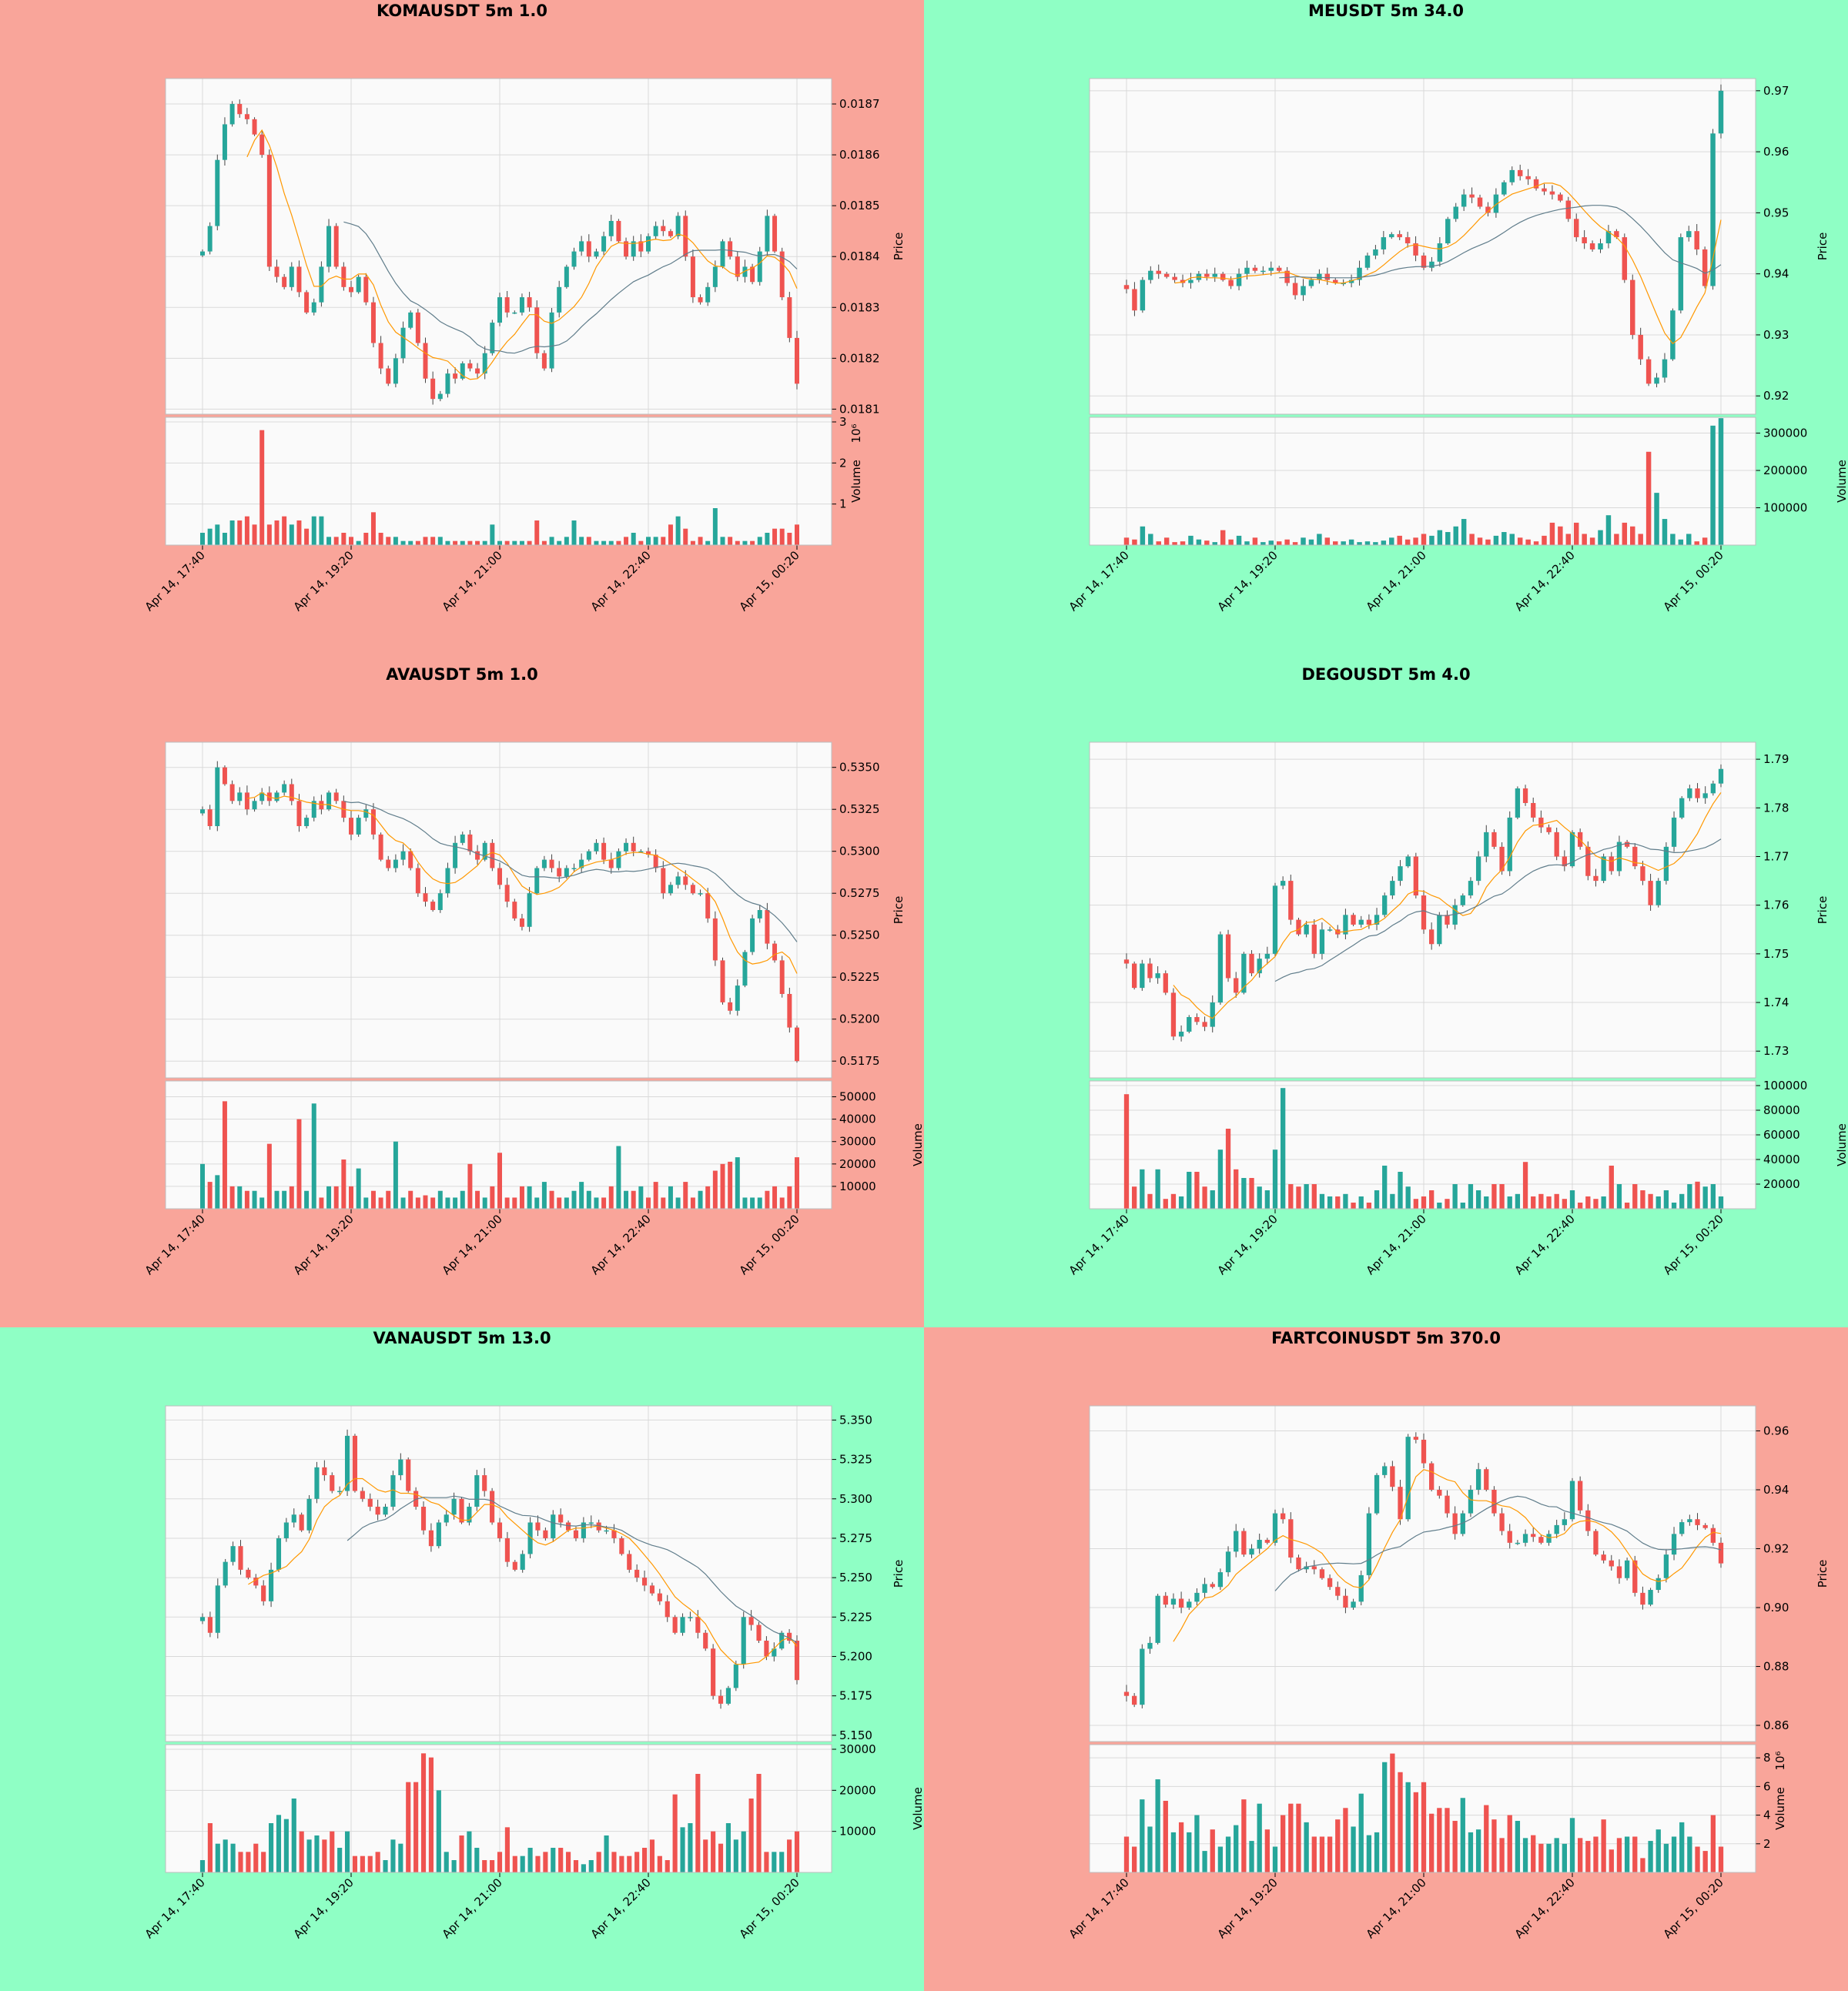 The width and height of the screenshot is (1848, 1991). Describe the element at coordinates (1823, 1574) in the screenshot. I see `price-axis-label: Price` at that location.